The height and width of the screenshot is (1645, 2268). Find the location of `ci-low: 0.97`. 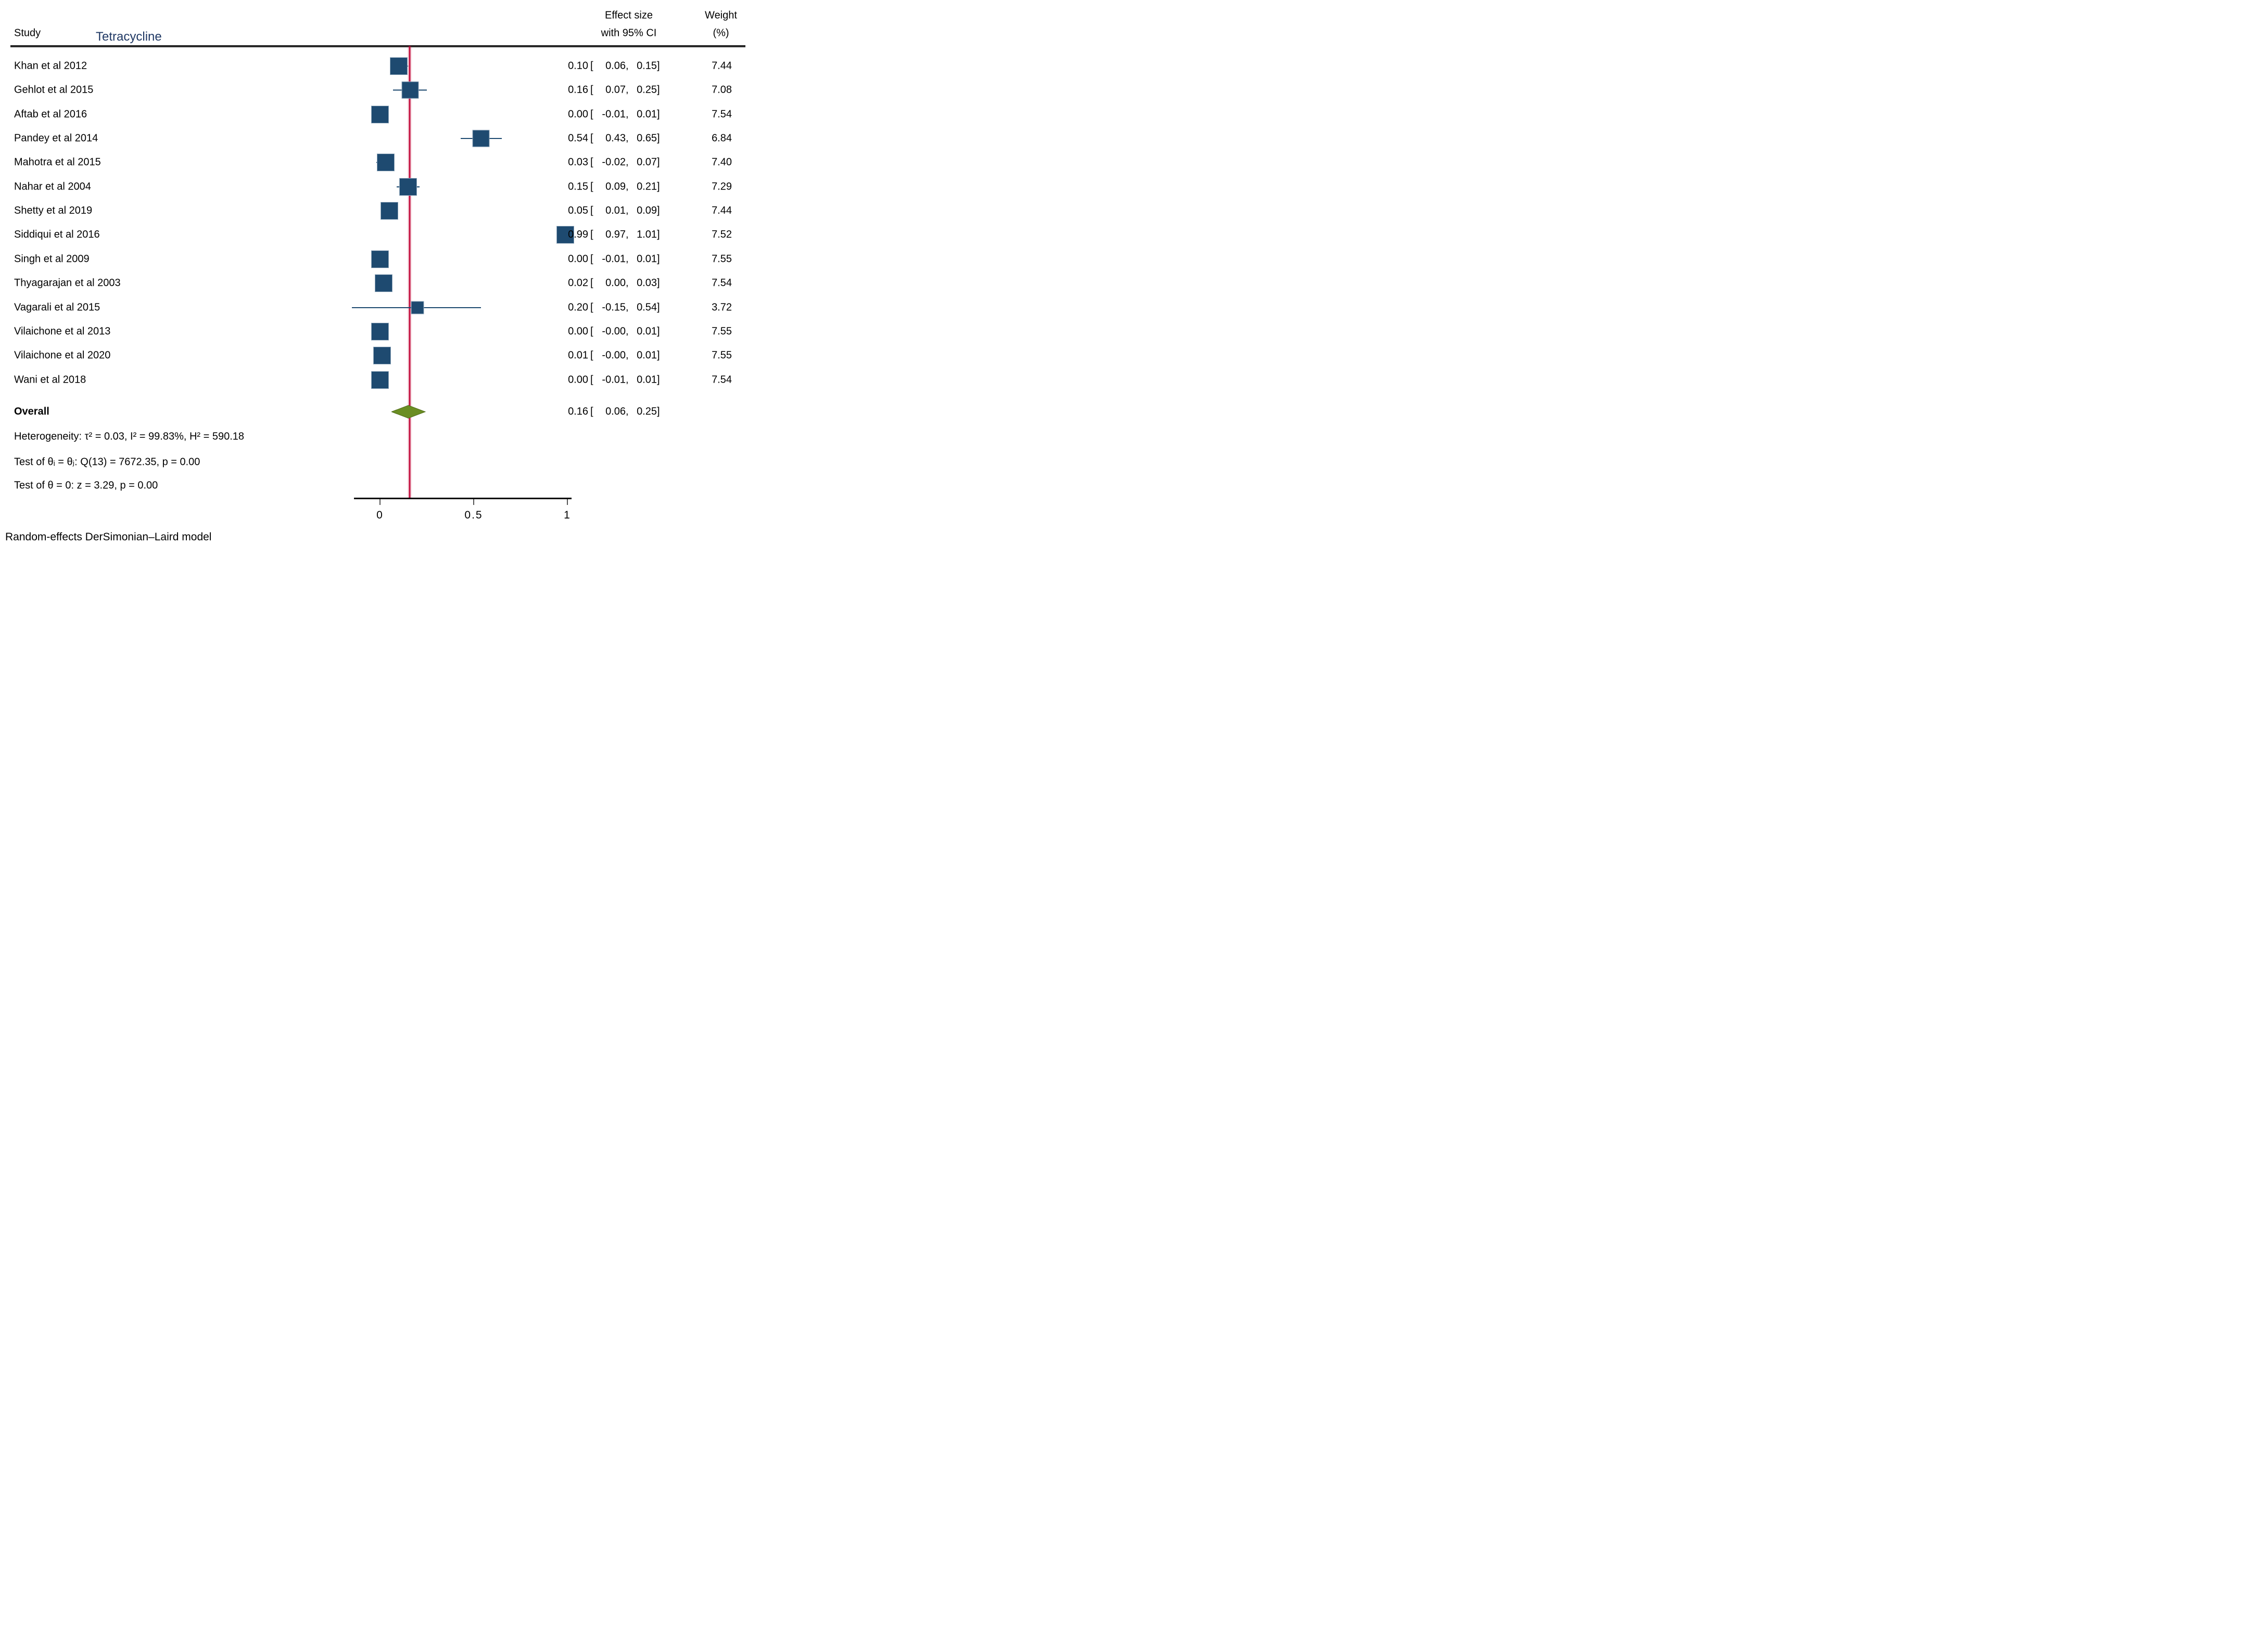

ci-low: 0.97 is located at coordinates (615, 235).